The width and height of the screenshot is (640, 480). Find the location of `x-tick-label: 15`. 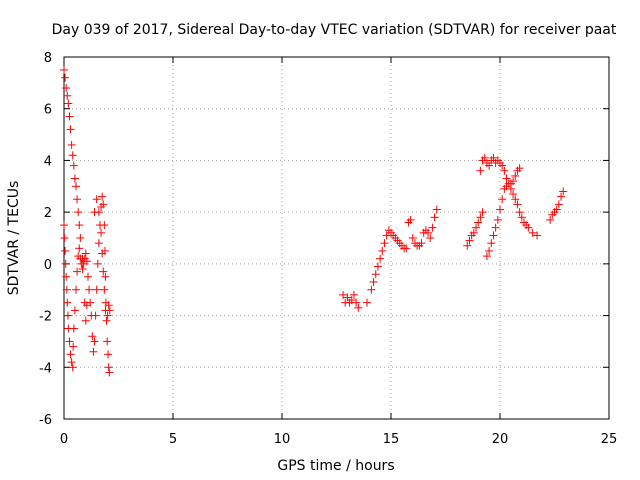

x-tick-label: 15 is located at coordinates (391, 439).